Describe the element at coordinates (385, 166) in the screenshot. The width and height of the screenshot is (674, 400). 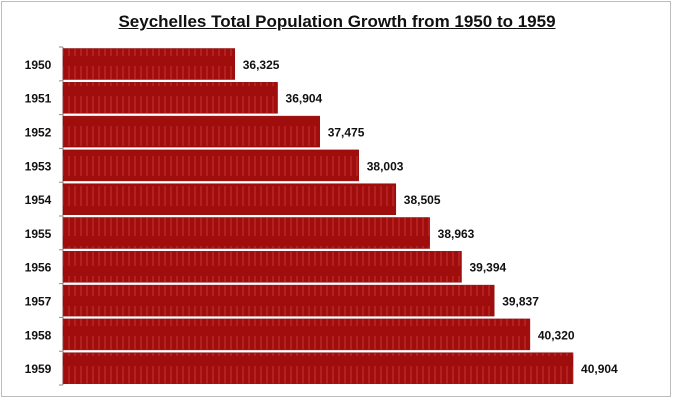
I see `data-label: 38,003` at that location.